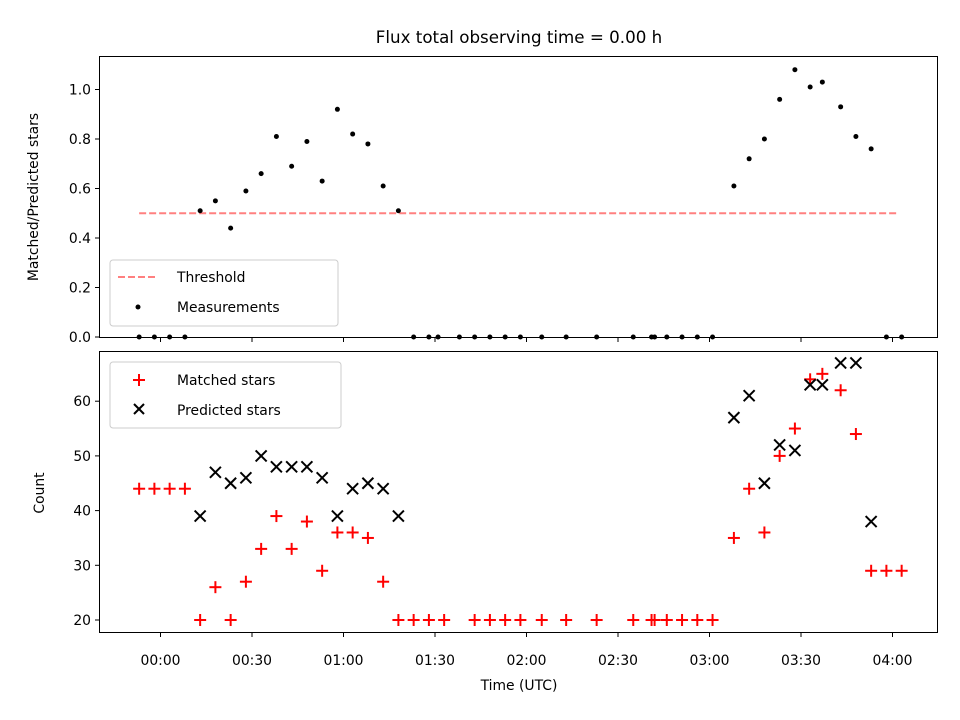 This screenshot has width=960, height=720. I want to click on y-tick-label: 1.0, so click(80, 91).